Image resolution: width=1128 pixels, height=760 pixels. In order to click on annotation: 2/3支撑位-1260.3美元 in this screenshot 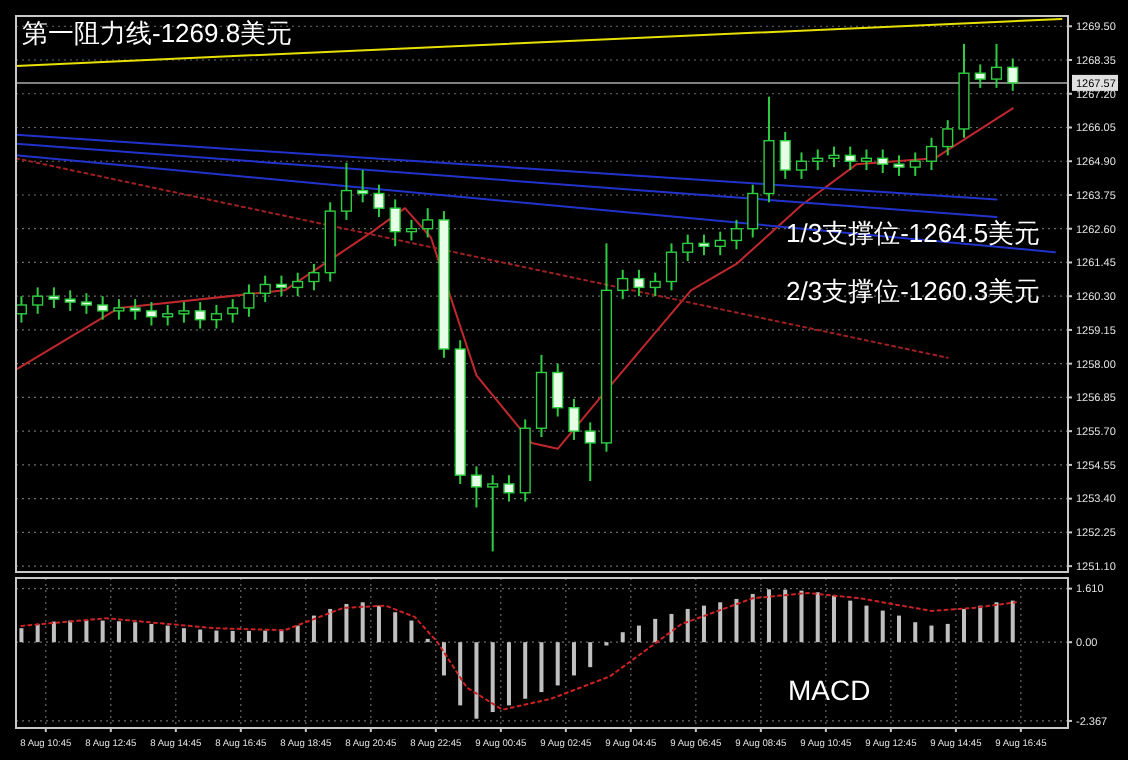, I will do `click(913, 291)`.